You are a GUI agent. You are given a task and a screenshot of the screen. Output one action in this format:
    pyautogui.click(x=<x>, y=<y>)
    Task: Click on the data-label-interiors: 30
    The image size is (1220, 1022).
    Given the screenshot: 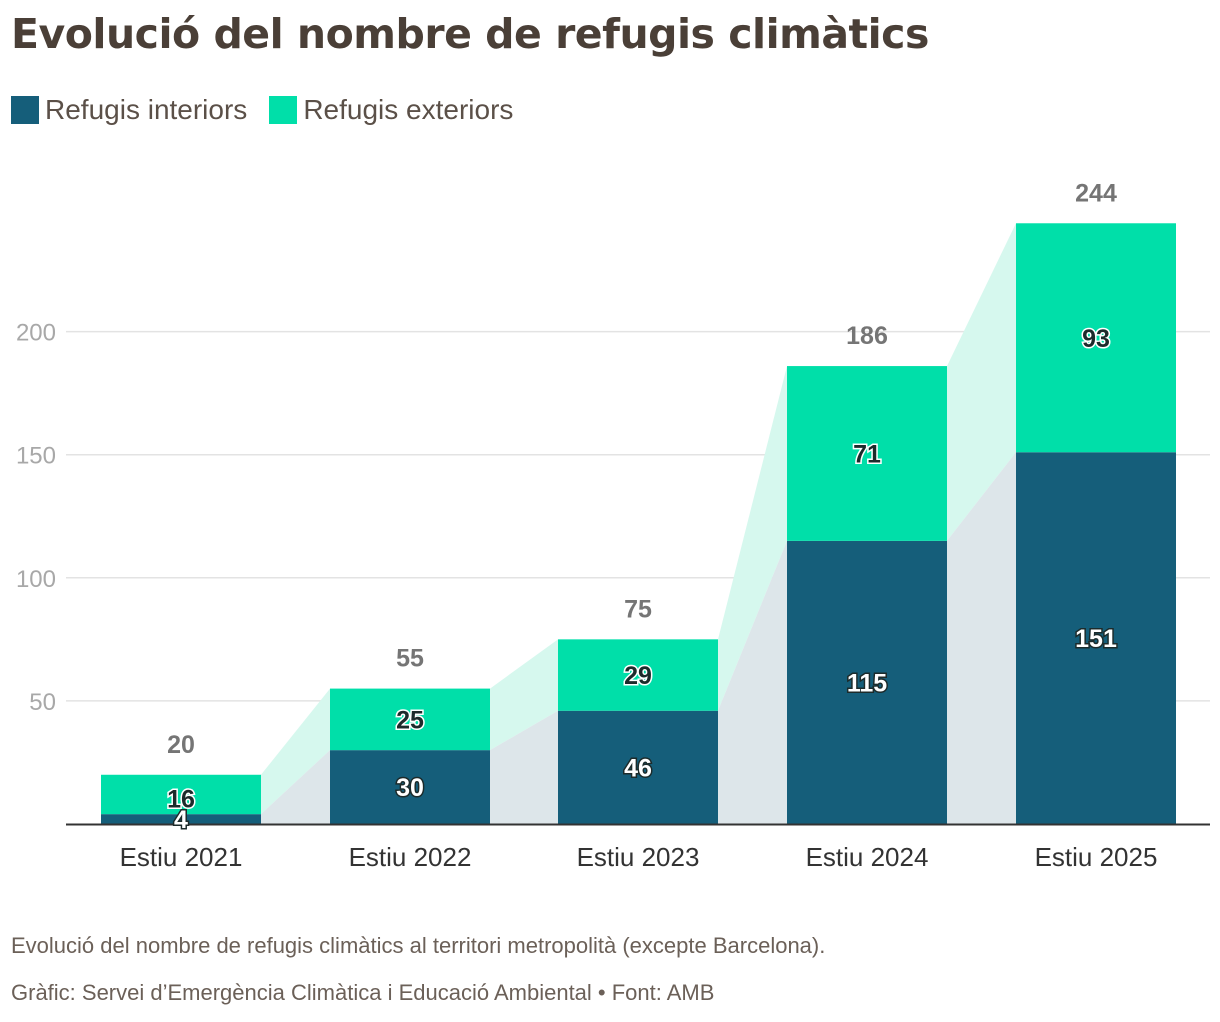 What is the action you would take?
    pyautogui.click(x=410, y=788)
    